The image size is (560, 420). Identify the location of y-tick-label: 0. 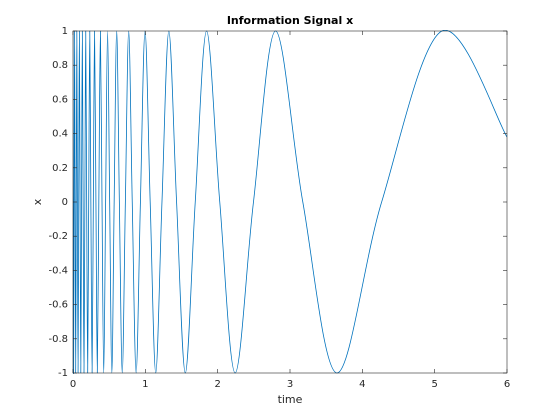
(65, 202).